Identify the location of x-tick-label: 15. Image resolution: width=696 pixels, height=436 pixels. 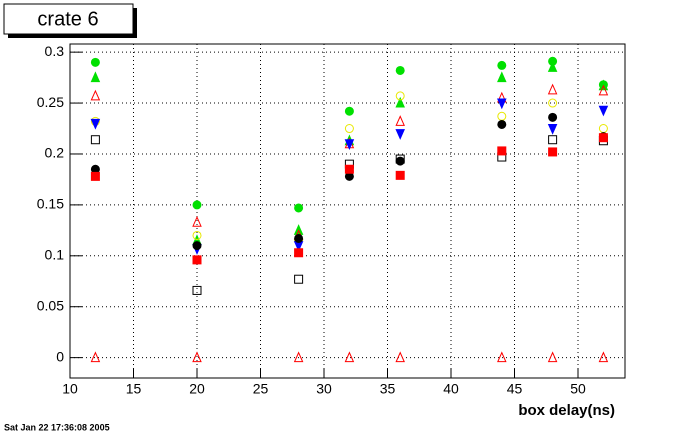
(134, 389).